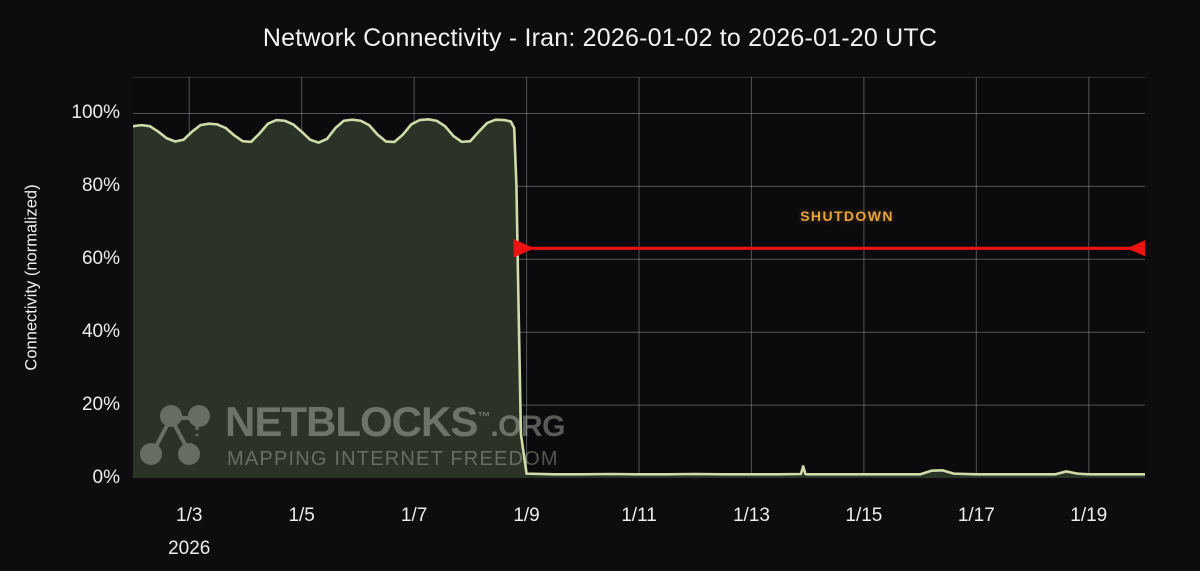  Describe the element at coordinates (100, 332) in the screenshot. I see `y-tick-label: 40%` at that location.